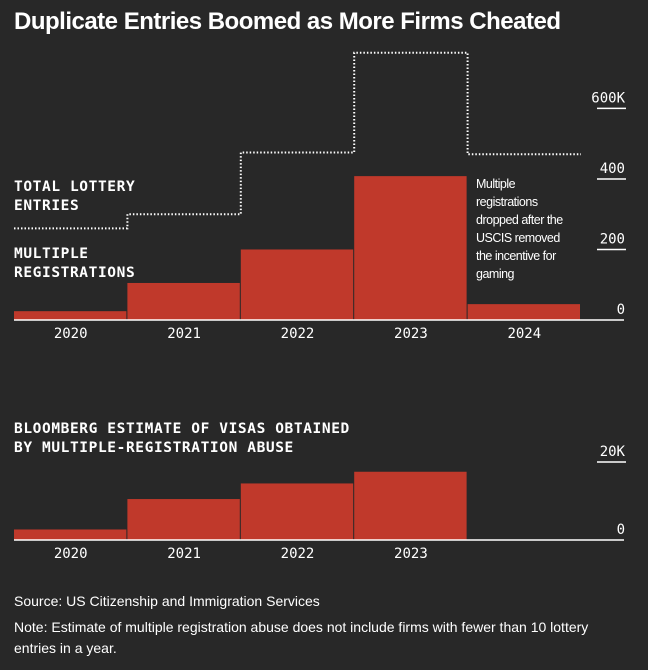 Image resolution: width=648 pixels, height=670 pixels. I want to click on bar-multiple-2024, so click(523, 312).